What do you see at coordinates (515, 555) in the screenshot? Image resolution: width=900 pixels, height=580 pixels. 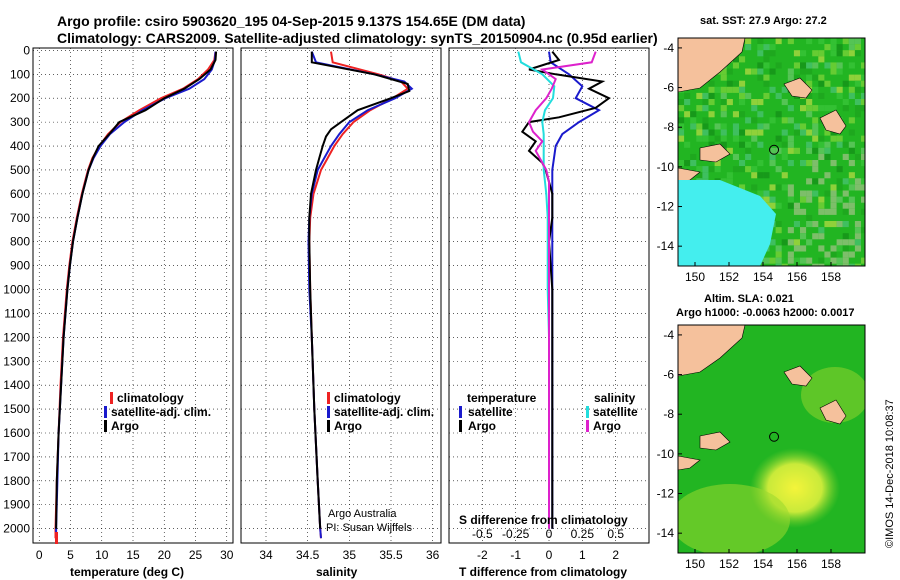 I see `x-tick-label: -1` at bounding box center [515, 555].